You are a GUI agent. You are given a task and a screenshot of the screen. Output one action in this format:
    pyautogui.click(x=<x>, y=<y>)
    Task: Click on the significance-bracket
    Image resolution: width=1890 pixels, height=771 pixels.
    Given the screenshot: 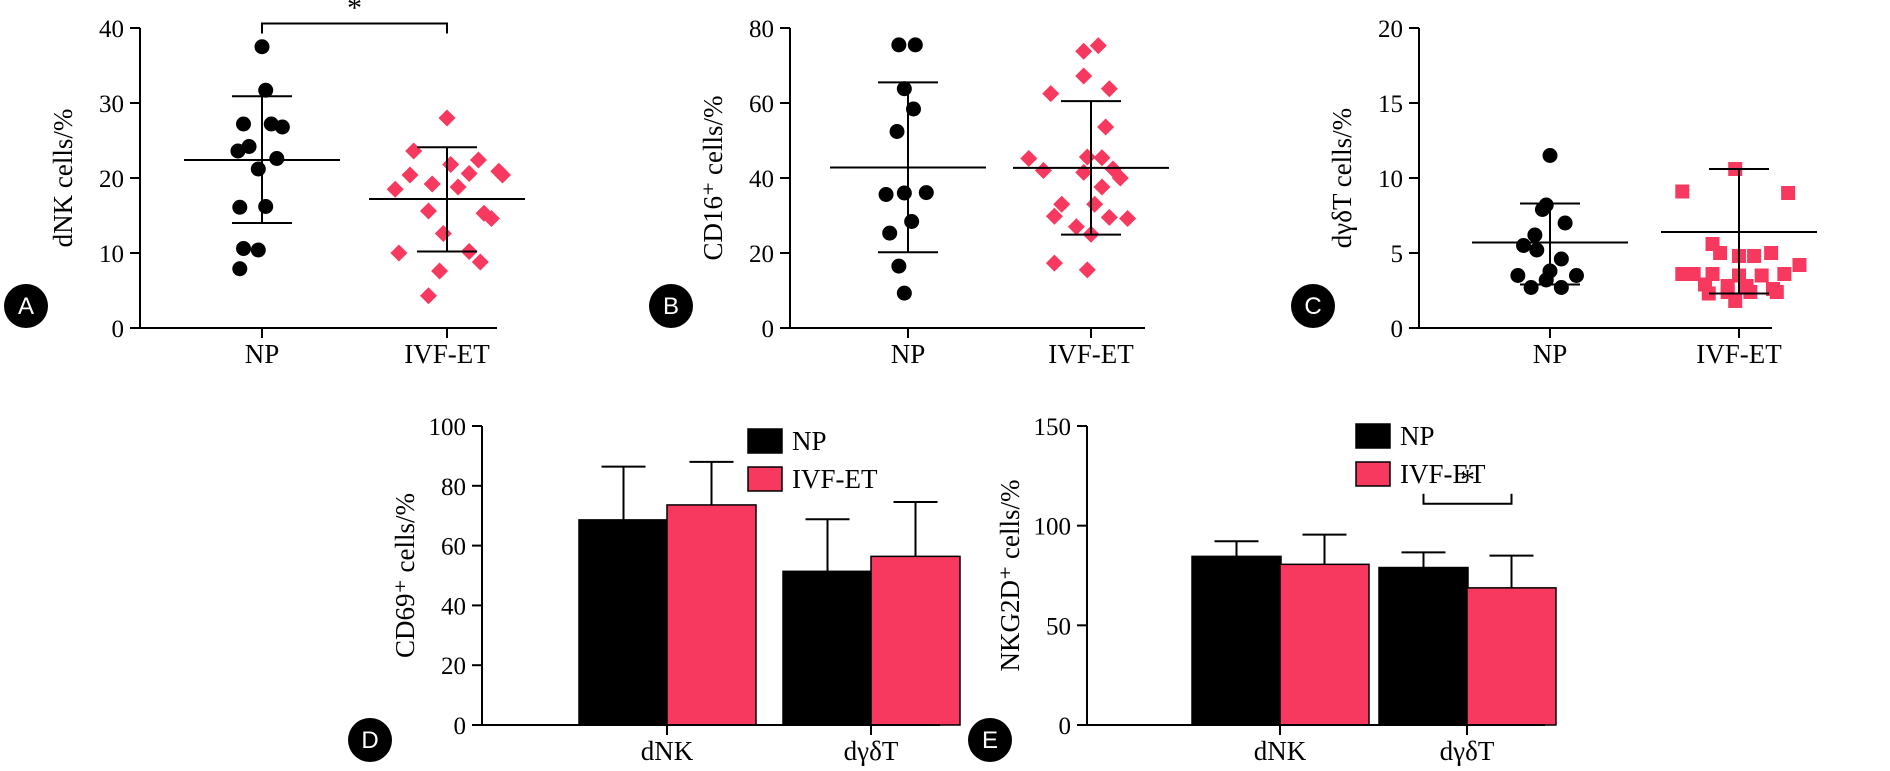 What is the action you would take?
    pyautogui.click(x=1467, y=499)
    